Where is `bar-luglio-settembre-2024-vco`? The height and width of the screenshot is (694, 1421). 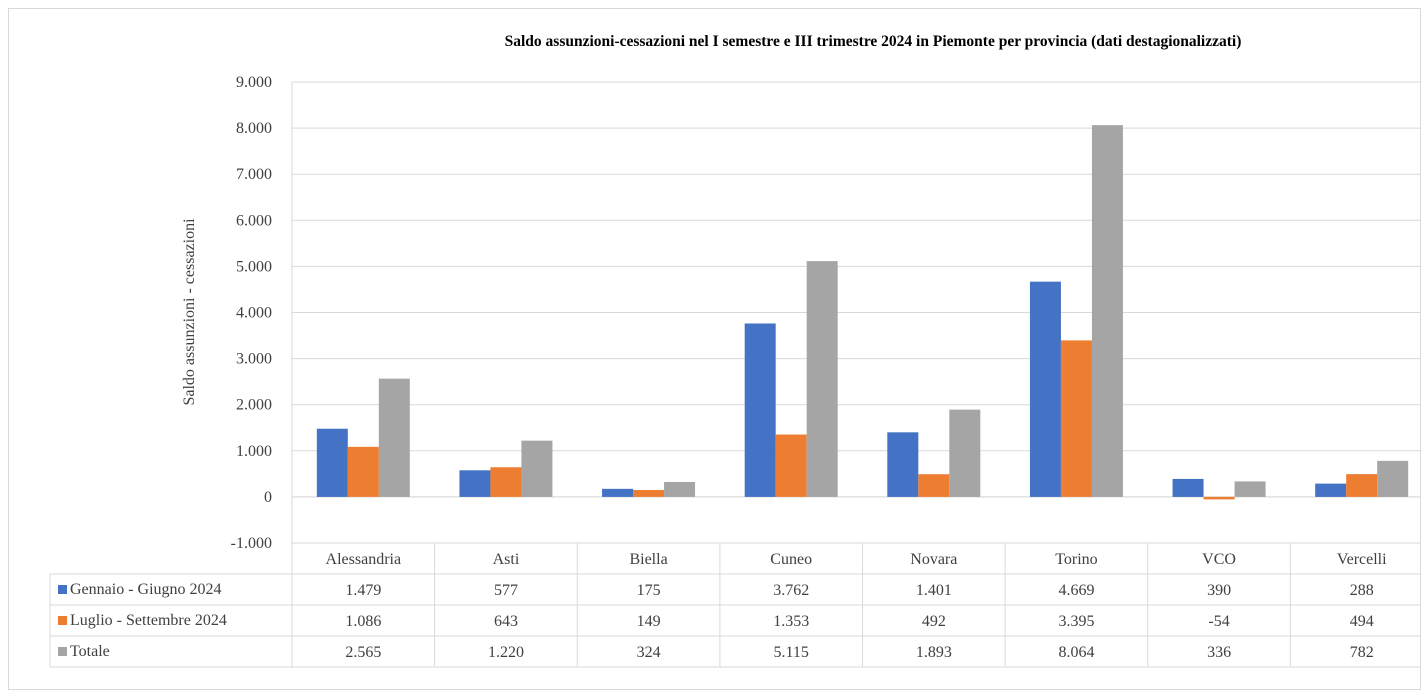
bar-luglio-settembre-2024-vco is located at coordinates (1219, 498).